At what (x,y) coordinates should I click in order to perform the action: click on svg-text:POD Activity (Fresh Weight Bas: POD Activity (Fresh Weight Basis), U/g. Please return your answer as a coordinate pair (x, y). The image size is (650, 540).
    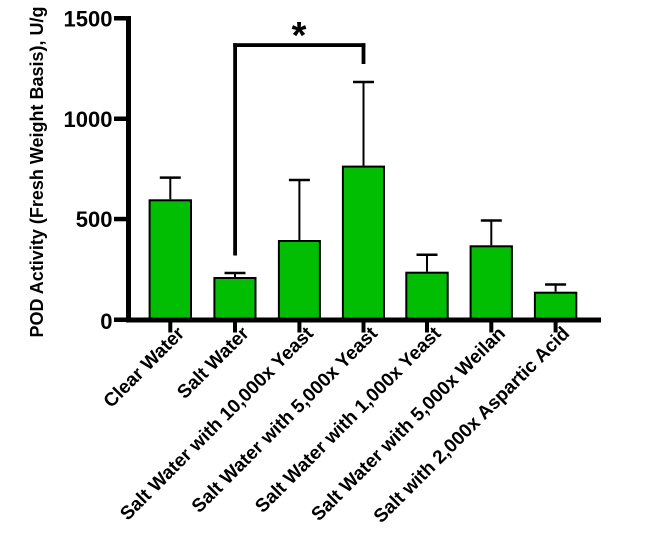
    Looking at the image, I should click on (37, 171).